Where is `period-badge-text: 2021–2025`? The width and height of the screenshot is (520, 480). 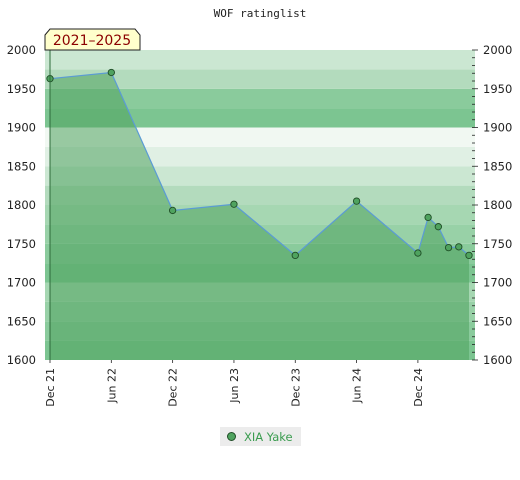
period-badge-text: 2021–2025 is located at coordinates (92, 41).